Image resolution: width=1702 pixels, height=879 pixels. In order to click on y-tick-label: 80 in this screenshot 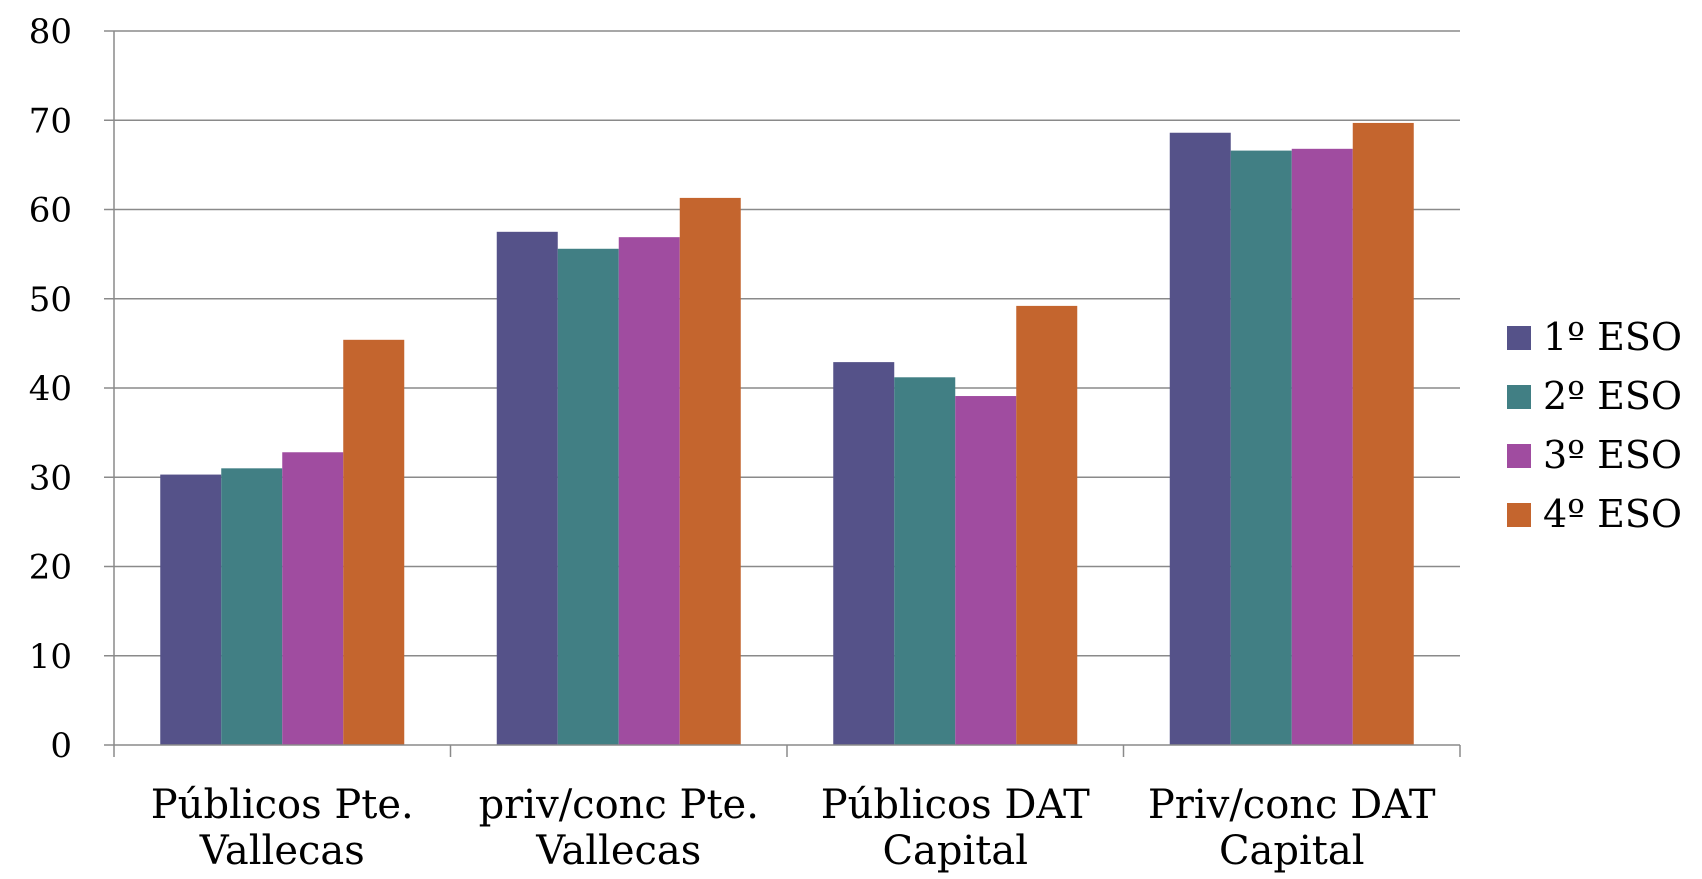, I will do `click(50, 32)`.